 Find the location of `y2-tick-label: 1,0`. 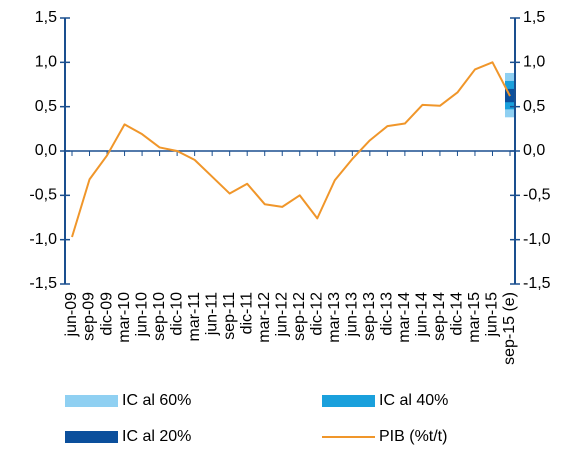

y2-tick-label: 1,0 is located at coordinates (534, 62).